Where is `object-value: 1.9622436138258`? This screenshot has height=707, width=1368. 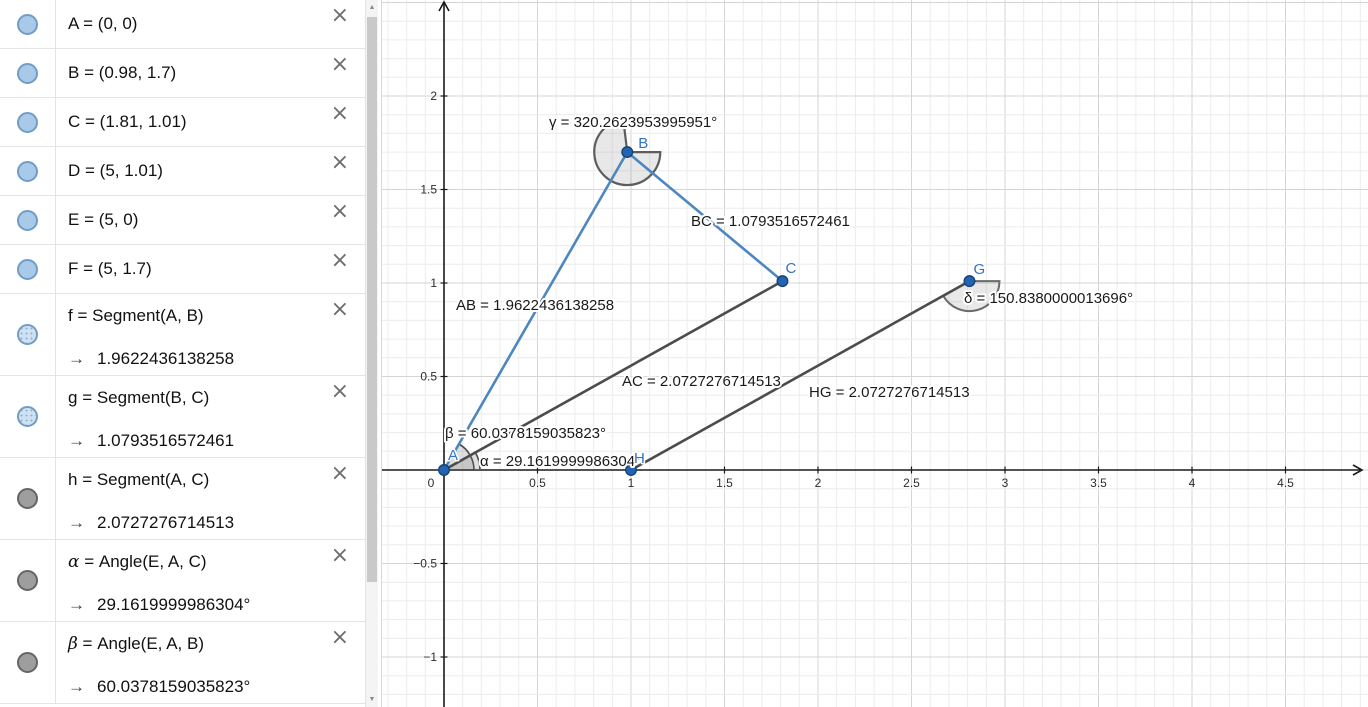
object-value: 1.9622436138258 is located at coordinates (166, 358).